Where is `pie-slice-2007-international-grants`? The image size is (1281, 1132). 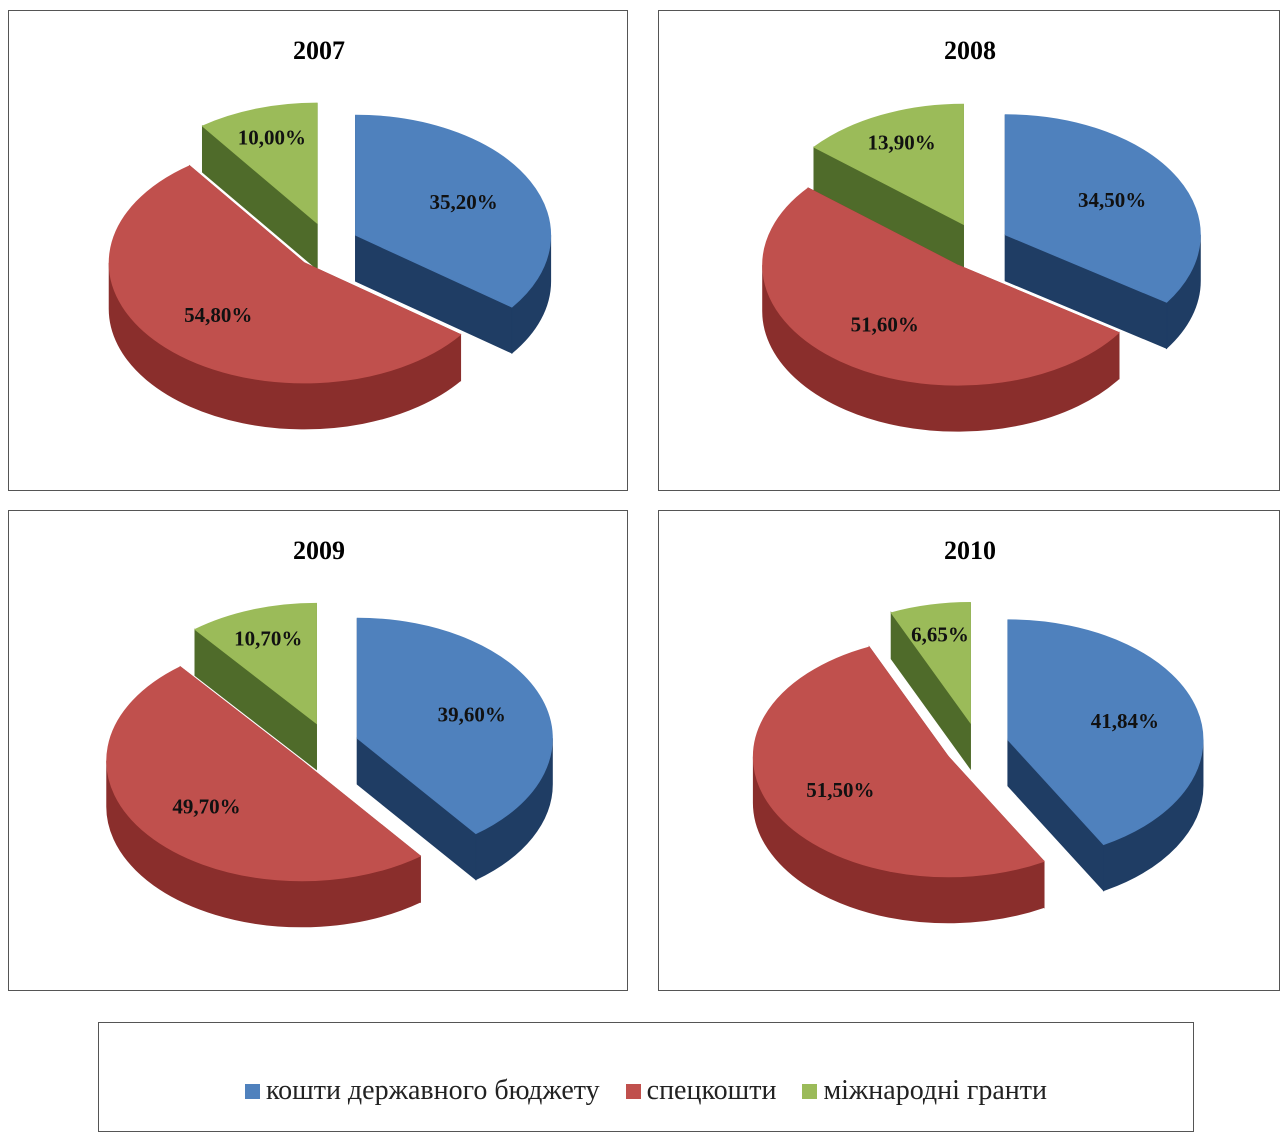 pie-slice-2007-international-grants is located at coordinates (259, 186).